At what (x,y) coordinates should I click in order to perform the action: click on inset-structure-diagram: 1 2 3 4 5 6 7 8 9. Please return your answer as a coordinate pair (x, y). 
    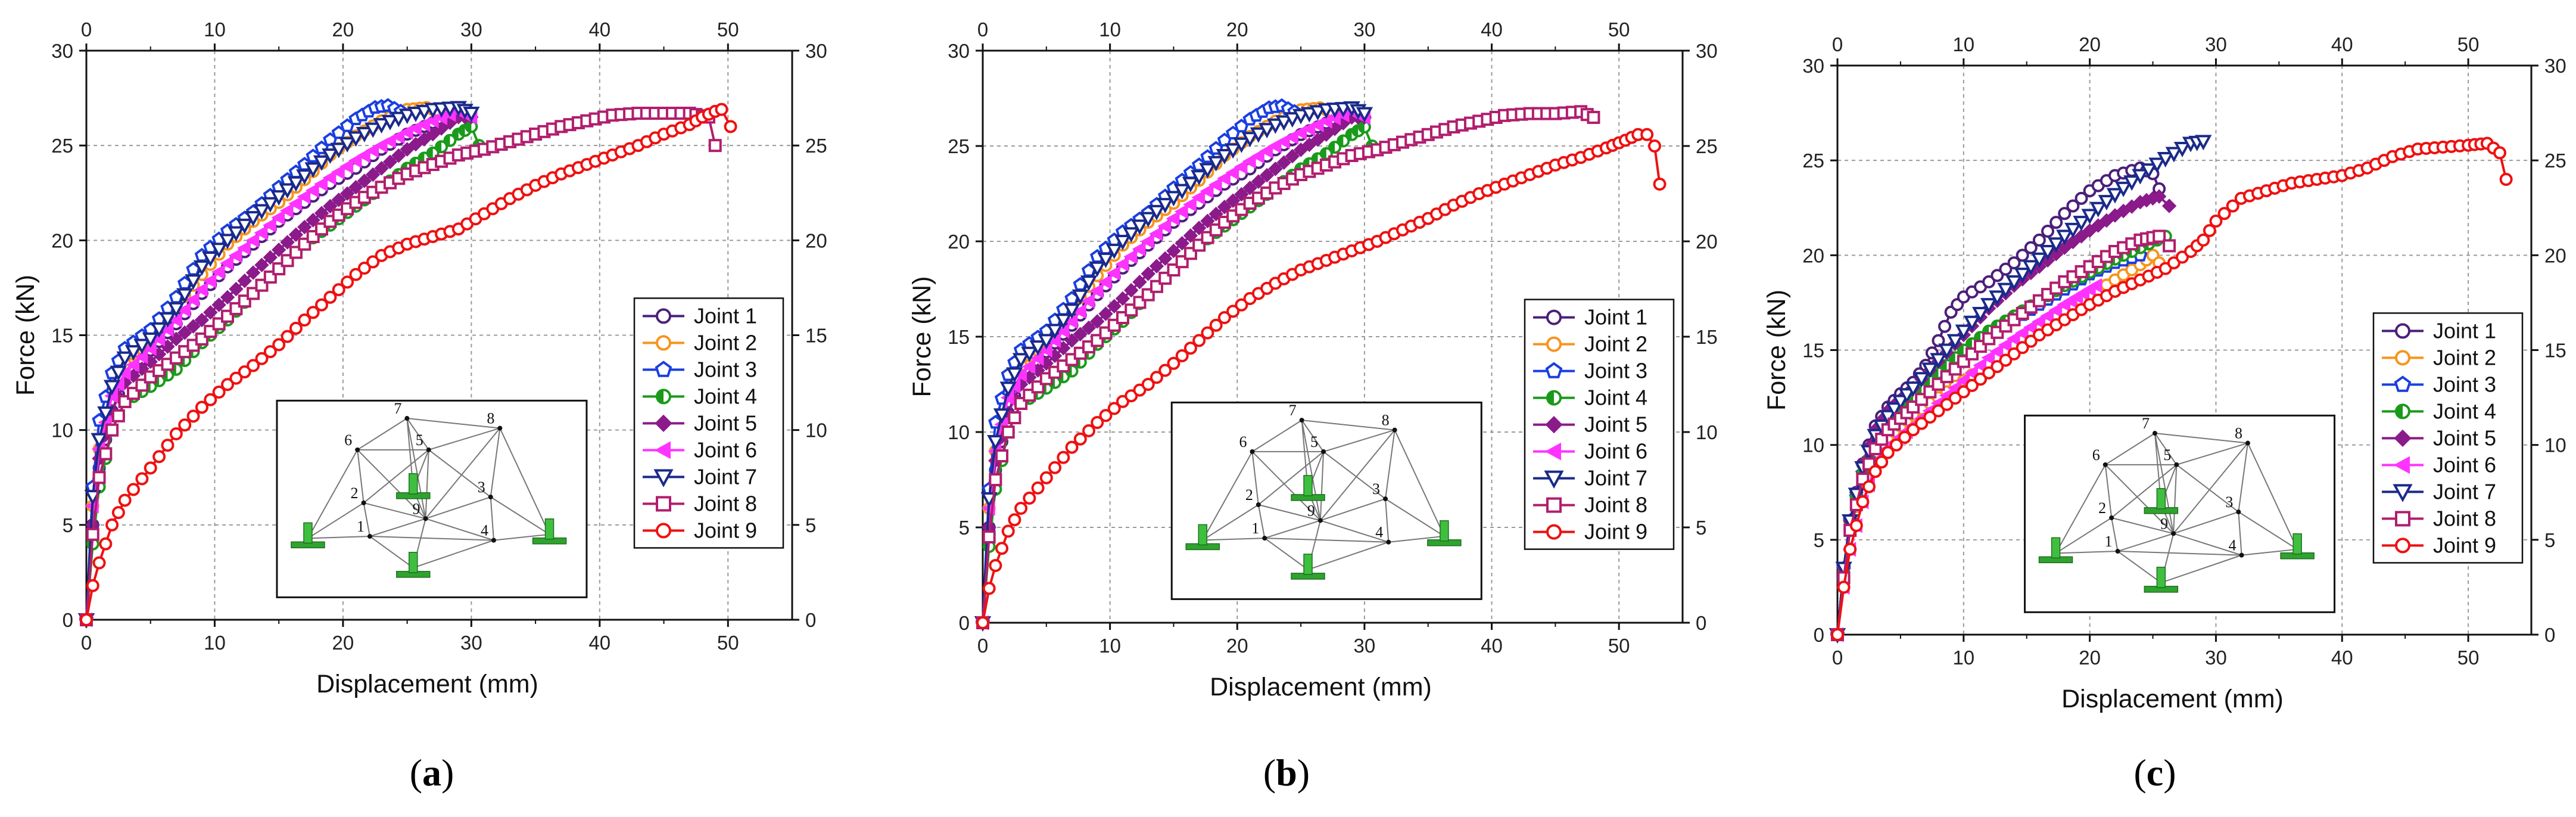
    Looking at the image, I should click on (1326, 500).